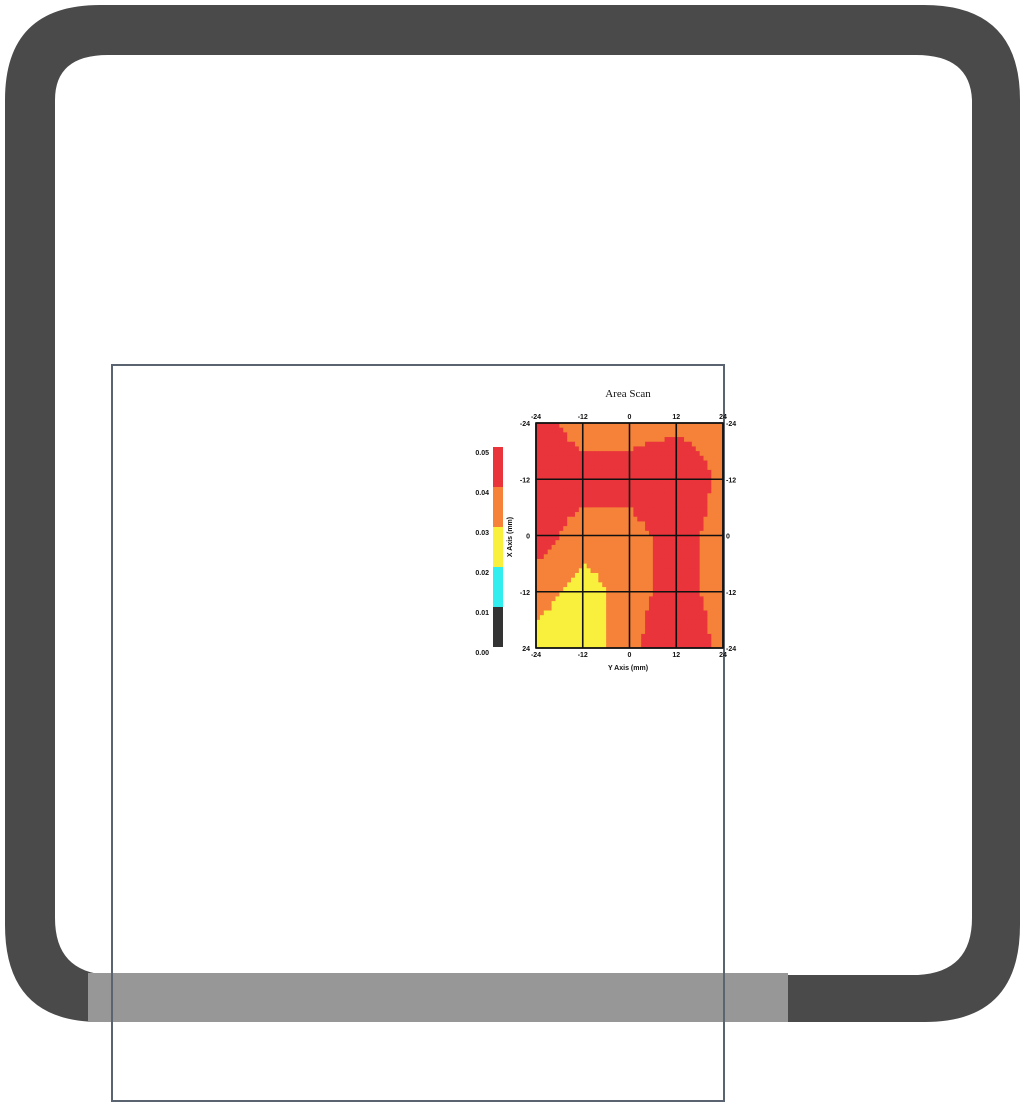  What do you see at coordinates (525, 480) in the screenshot?
I see `y-tick-label-left: -12` at bounding box center [525, 480].